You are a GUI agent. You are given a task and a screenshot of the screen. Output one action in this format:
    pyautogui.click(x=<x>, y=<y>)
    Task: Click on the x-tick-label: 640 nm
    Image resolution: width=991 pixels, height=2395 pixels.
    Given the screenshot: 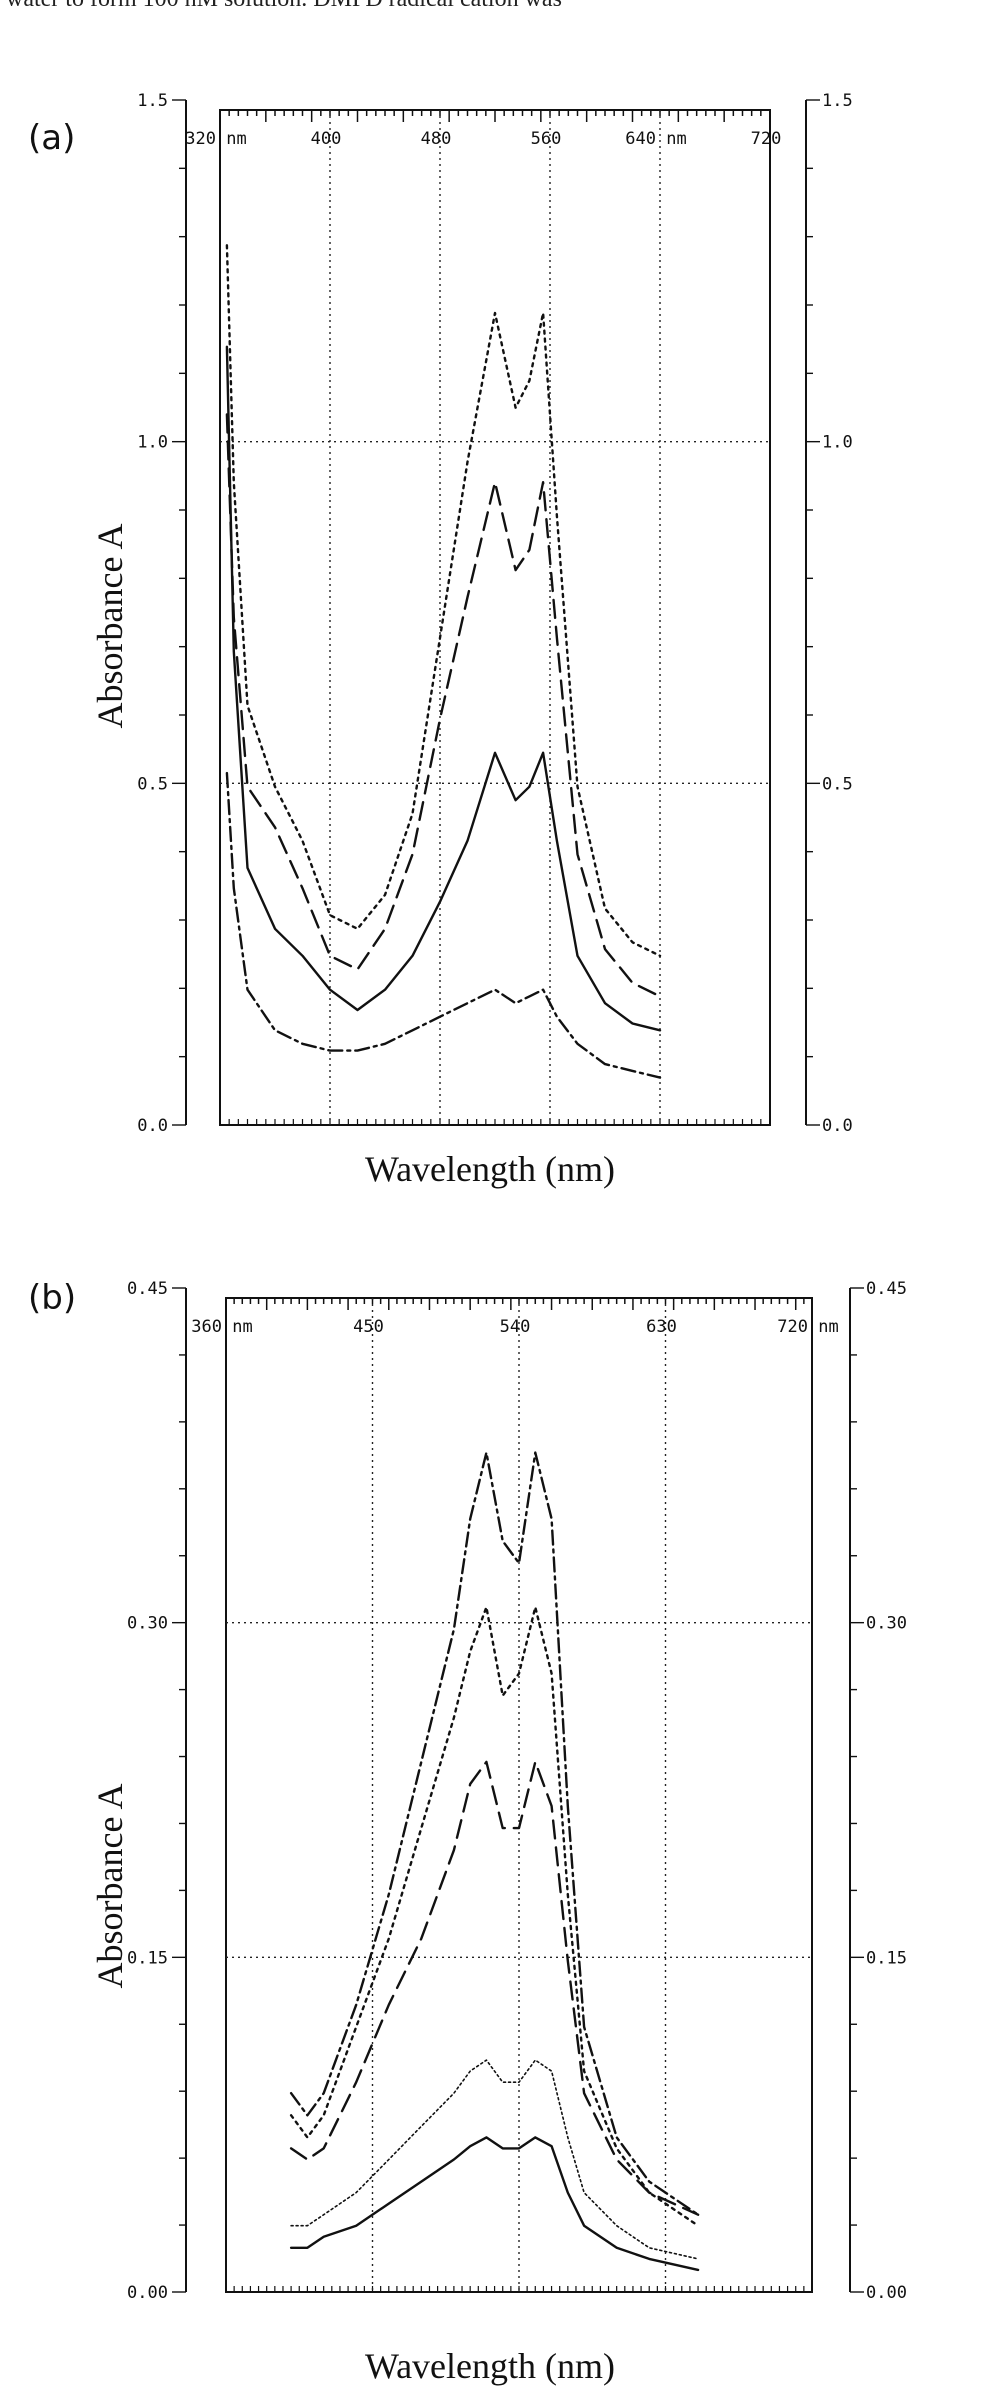 What is the action you would take?
    pyautogui.click(x=655, y=139)
    